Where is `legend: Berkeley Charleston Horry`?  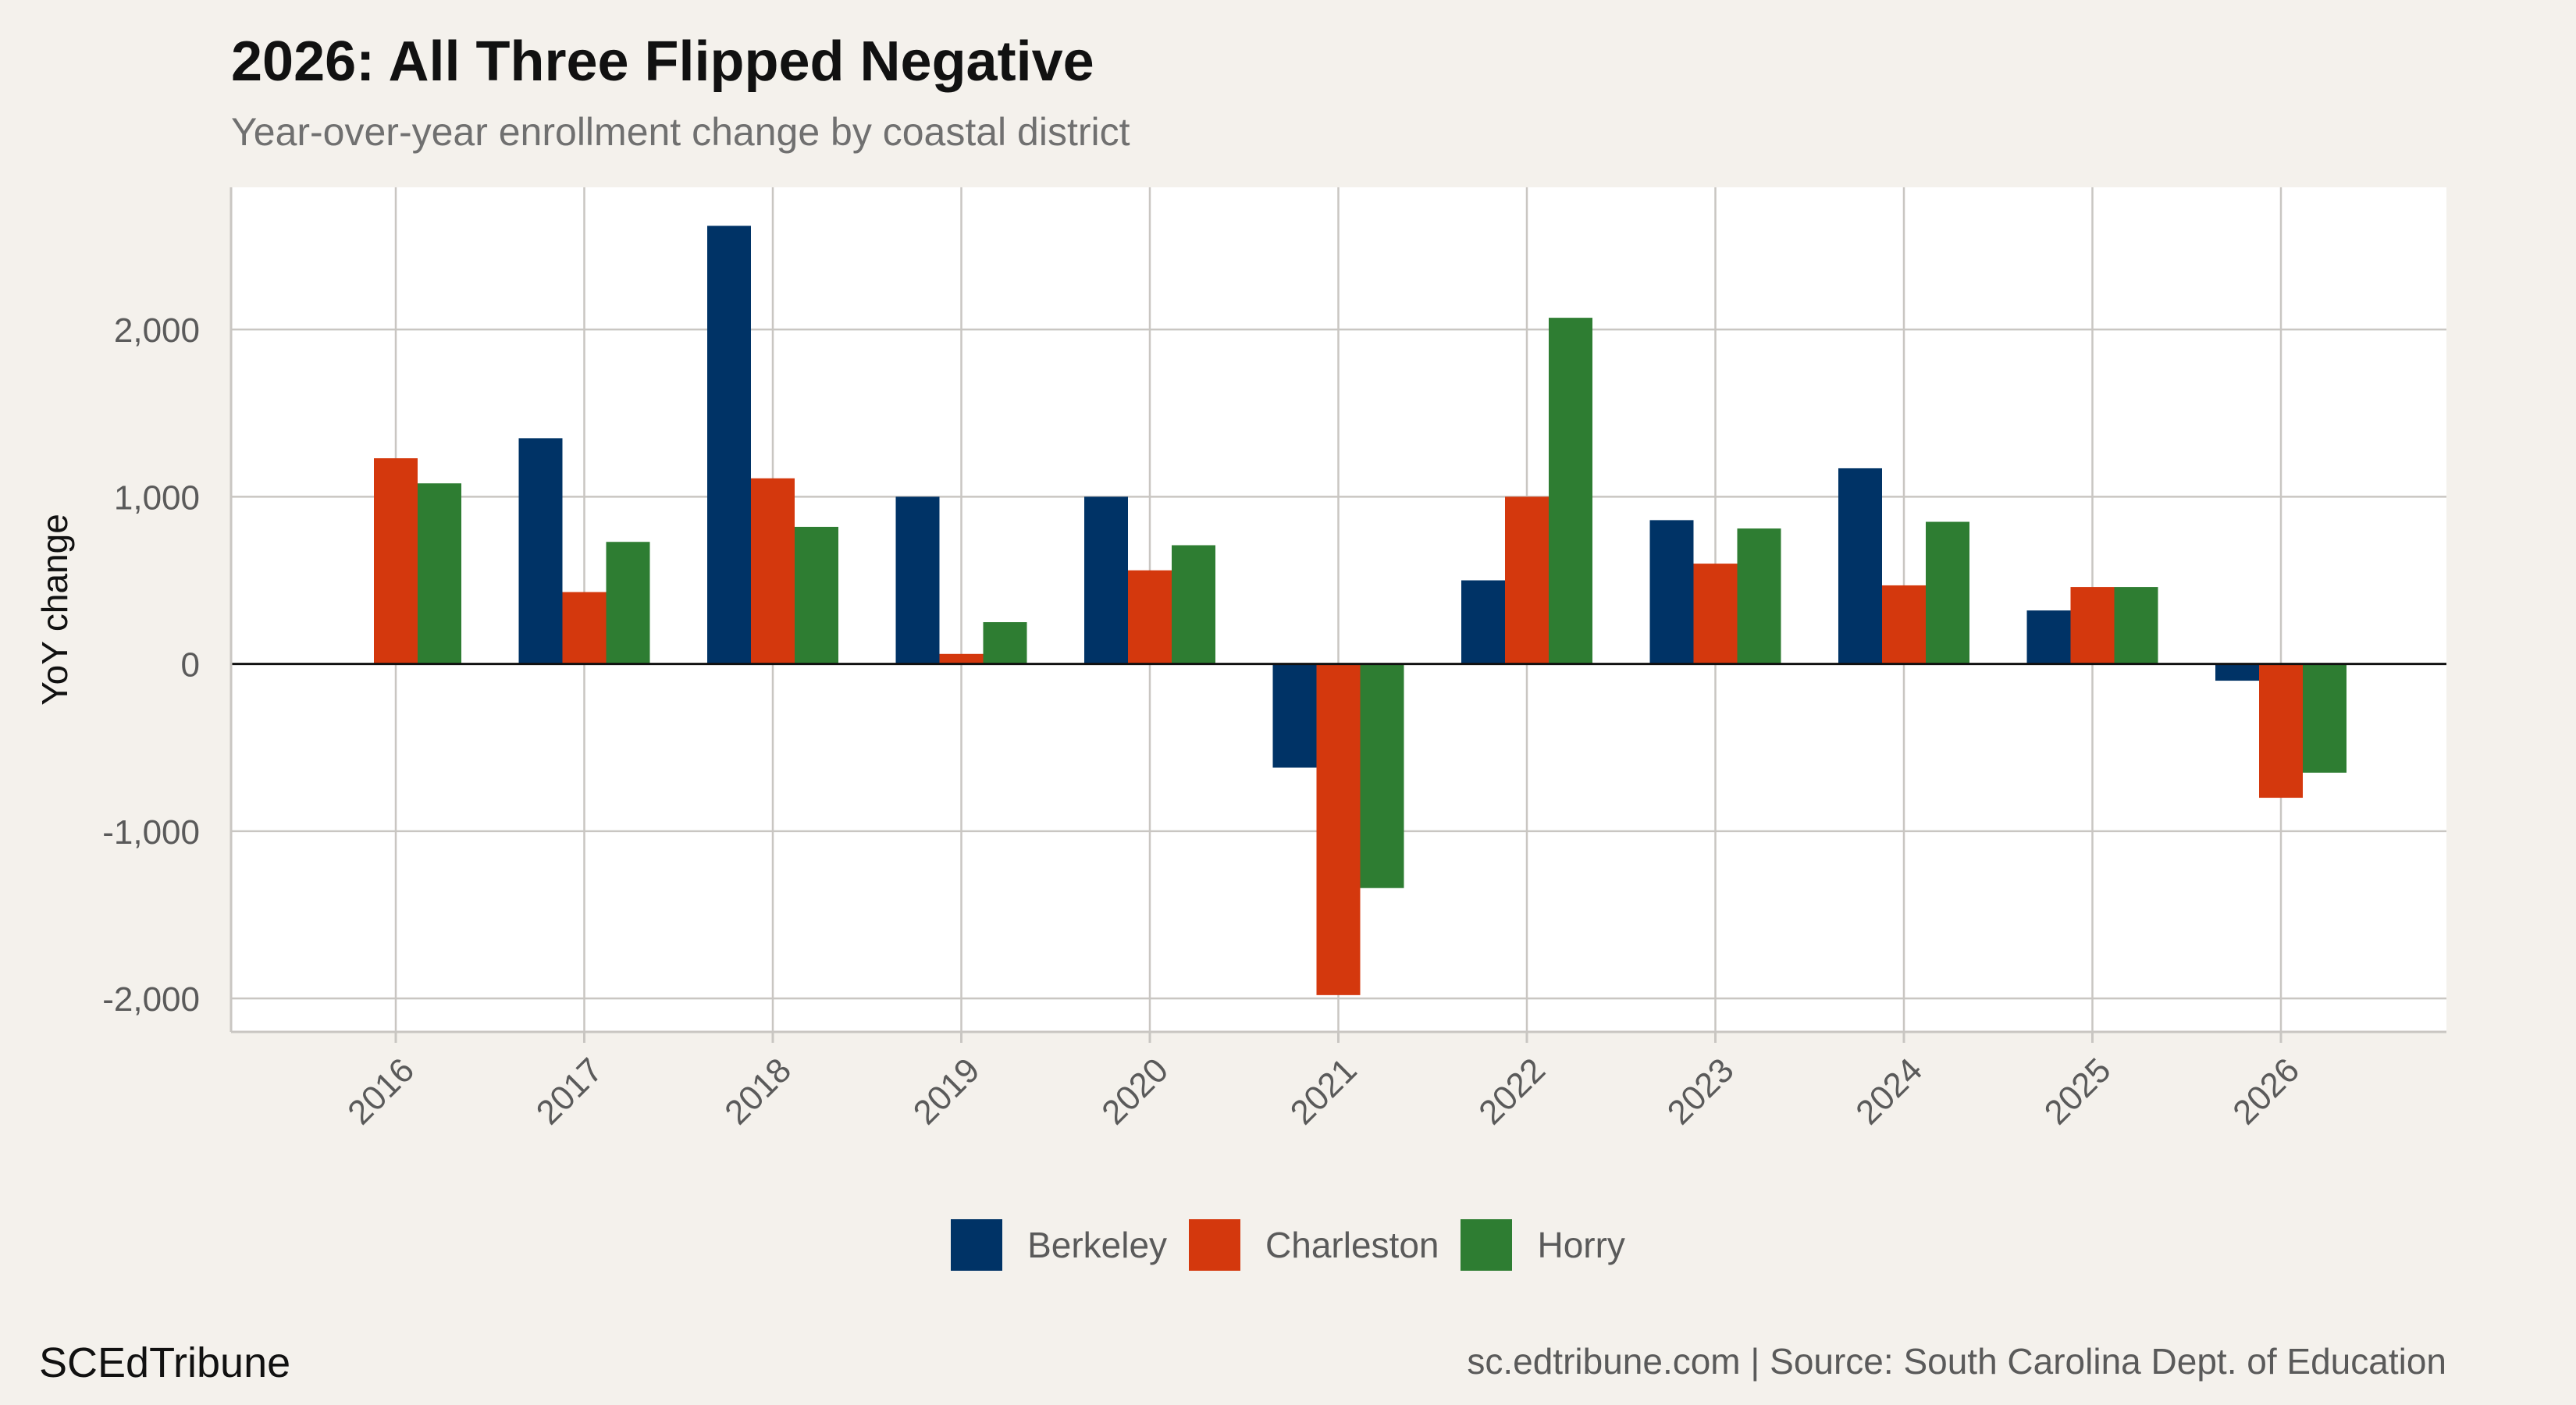 legend: Berkeley Charleston Horry is located at coordinates (1288, 1245).